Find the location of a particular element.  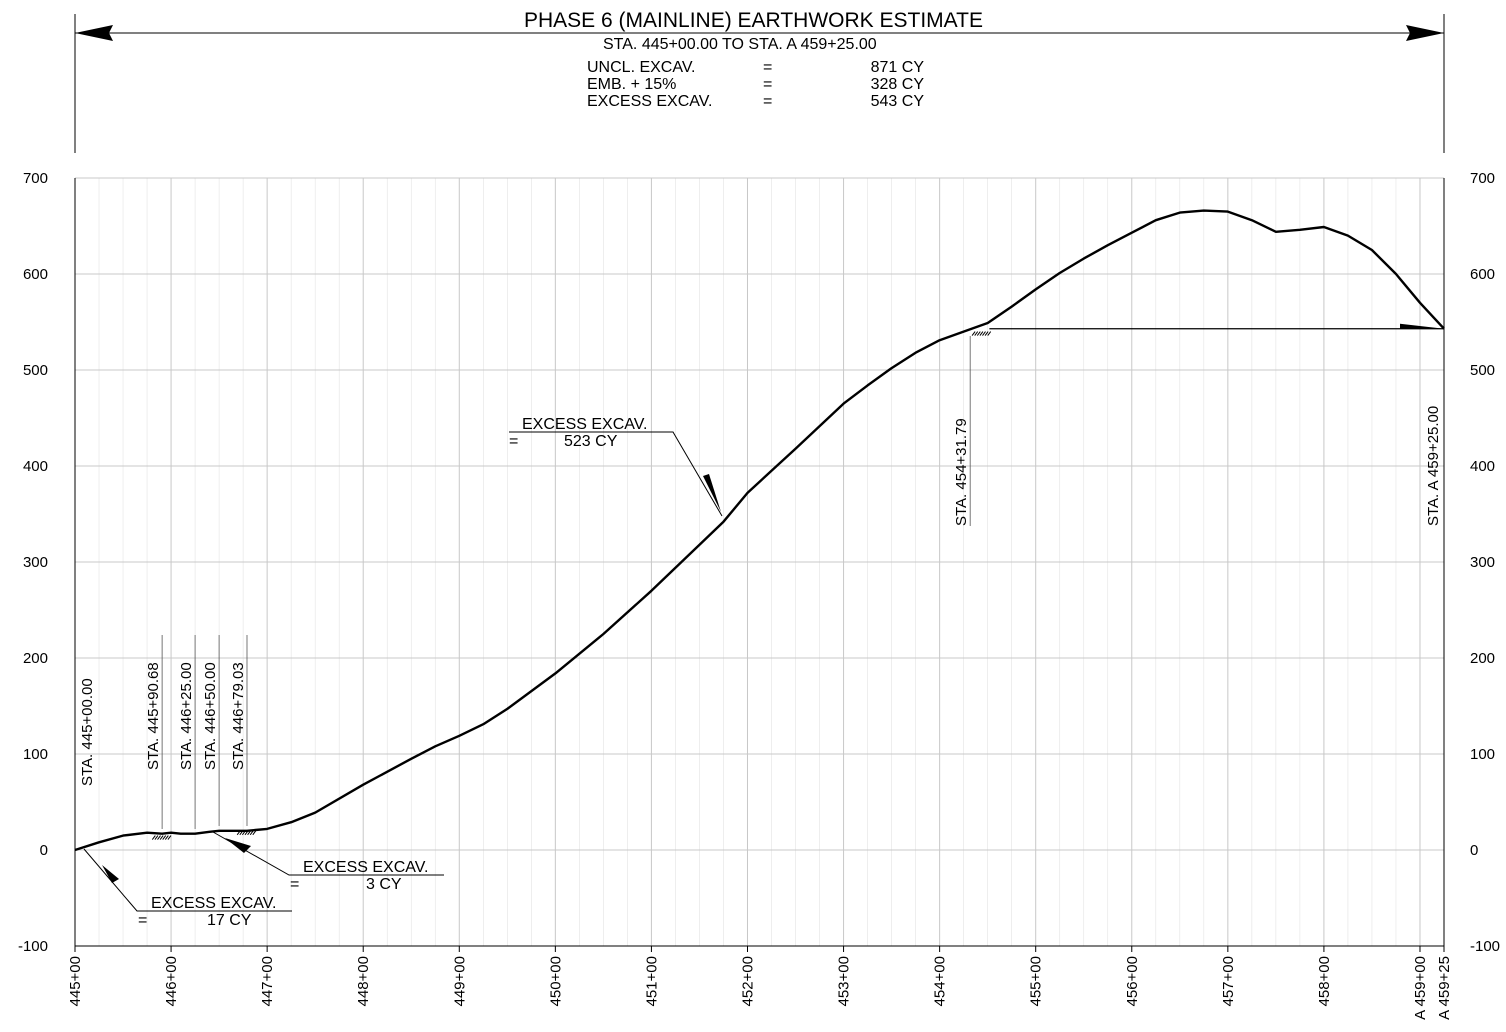

x-tick-label: 452+00 is located at coordinates (747, 981).